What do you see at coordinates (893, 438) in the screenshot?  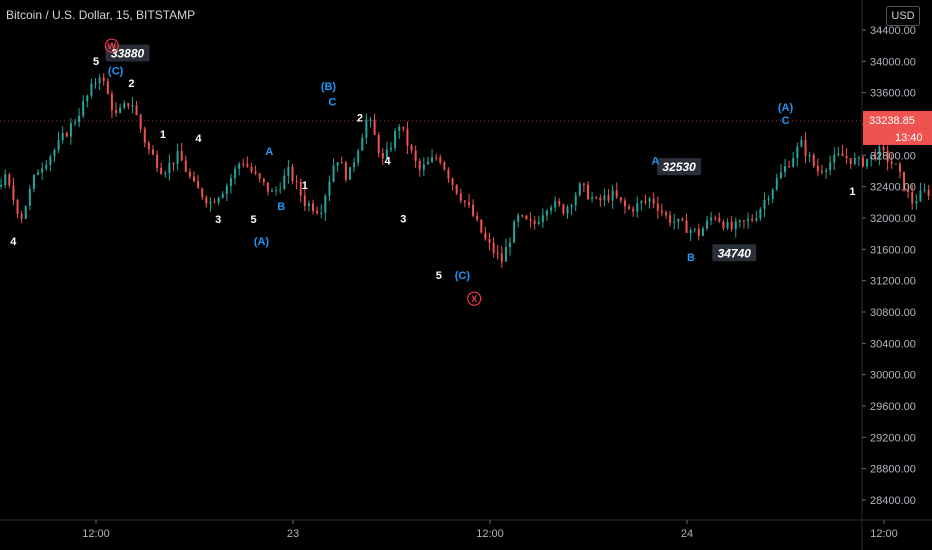 I see `price-tick-label: 29200.00` at bounding box center [893, 438].